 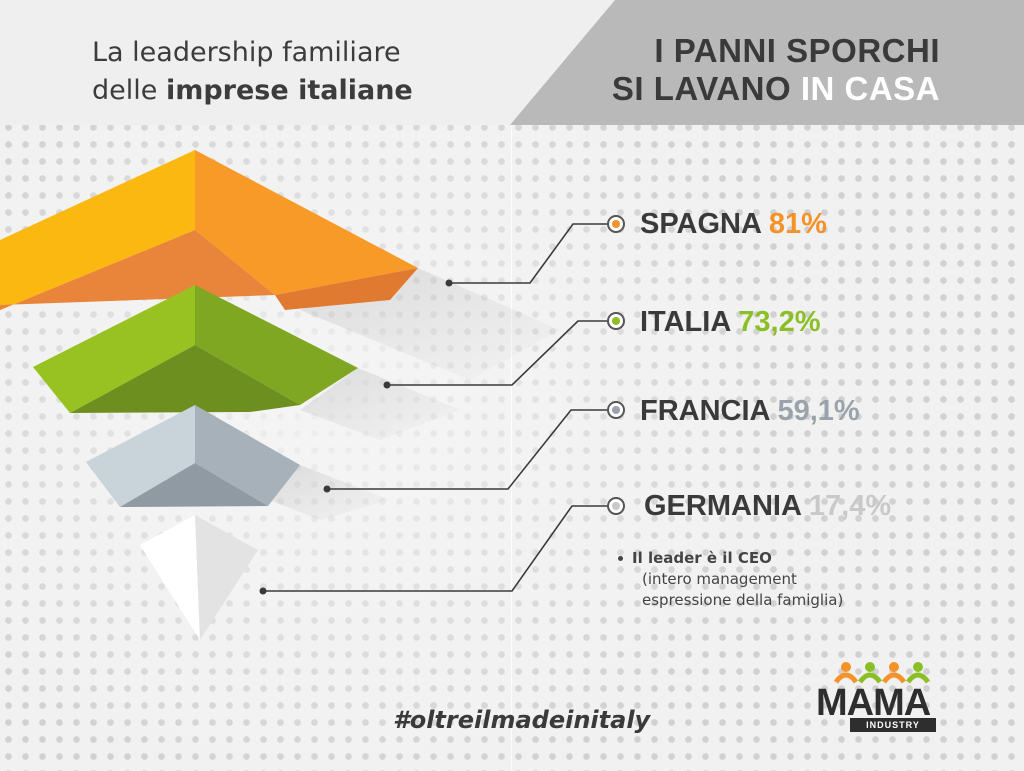 I want to click on banner-slogan: I PANNI SPORCHI SI LAVANO IN CASA, so click(x=776, y=70).